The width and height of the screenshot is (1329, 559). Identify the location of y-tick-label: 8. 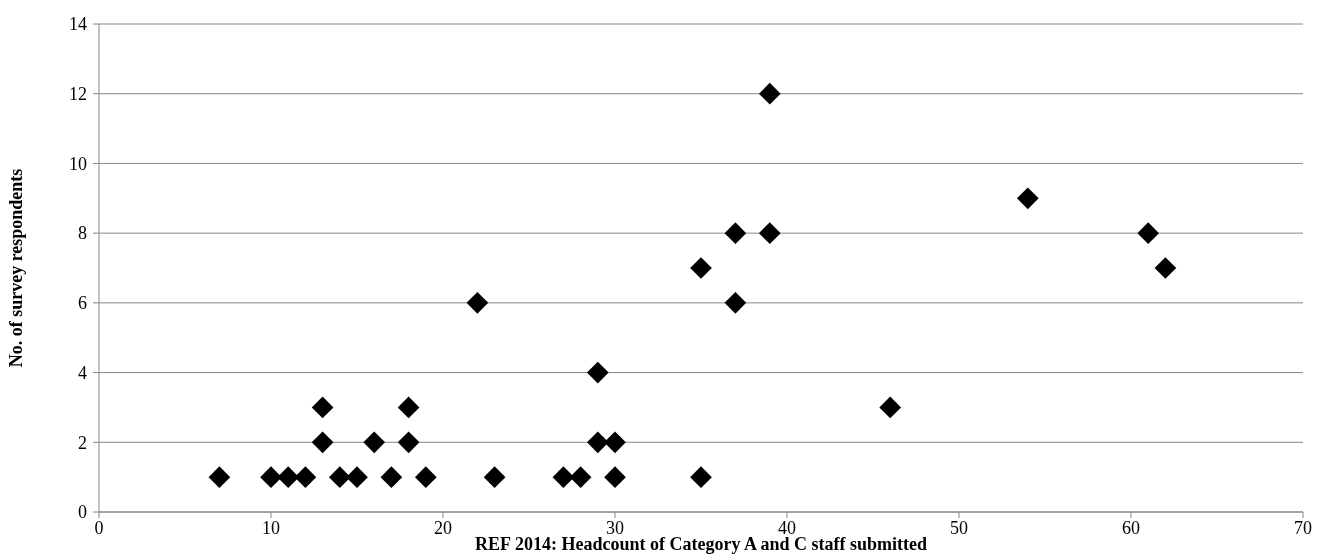
(82, 233).